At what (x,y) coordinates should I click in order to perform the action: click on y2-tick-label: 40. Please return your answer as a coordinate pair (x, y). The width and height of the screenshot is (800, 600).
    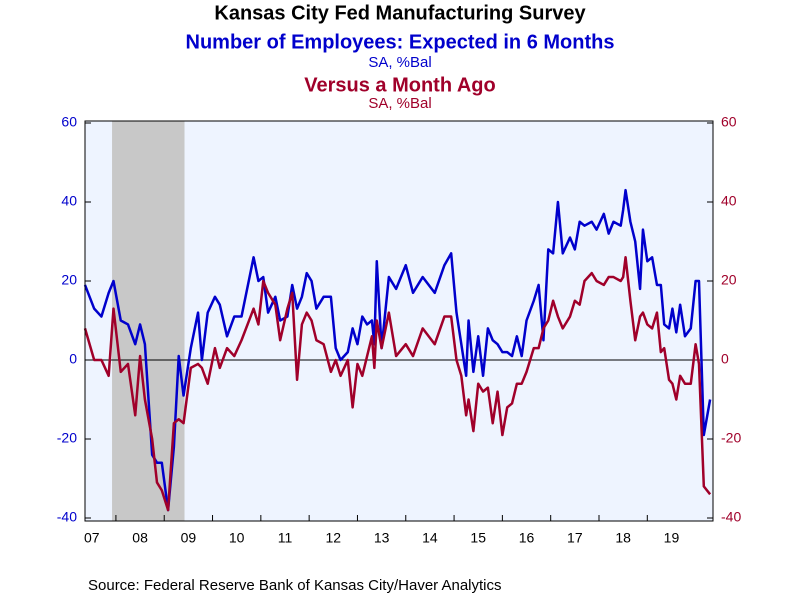
    Looking at the image, I should click on (729, 201).